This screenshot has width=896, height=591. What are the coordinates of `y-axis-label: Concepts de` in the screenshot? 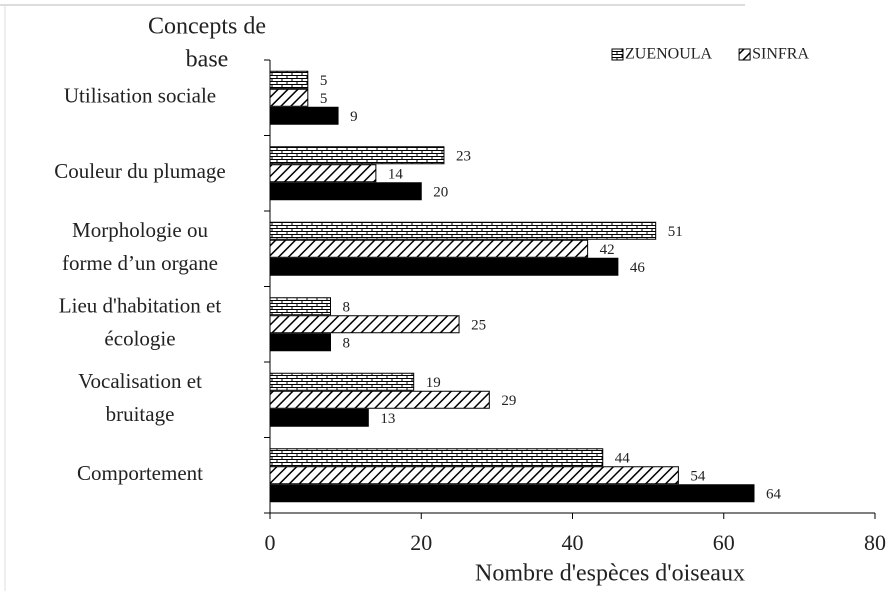 It's located at (207, 27).